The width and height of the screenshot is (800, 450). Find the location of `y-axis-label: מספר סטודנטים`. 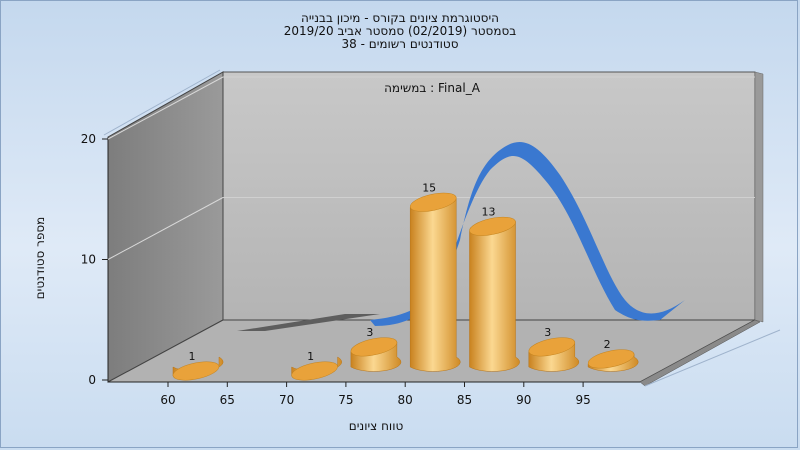

y-axis-label: מספר סטודנטים is located at coordinates (40, 258).